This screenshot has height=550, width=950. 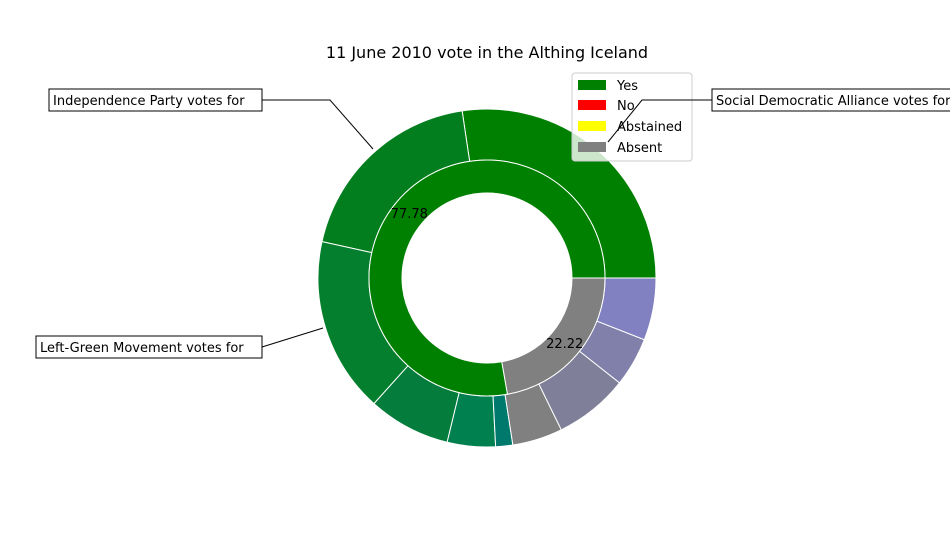 I want to click on annotation-social-democratic-alliance: Social Democratic Alliance votes for, so click(x=778, y=115).